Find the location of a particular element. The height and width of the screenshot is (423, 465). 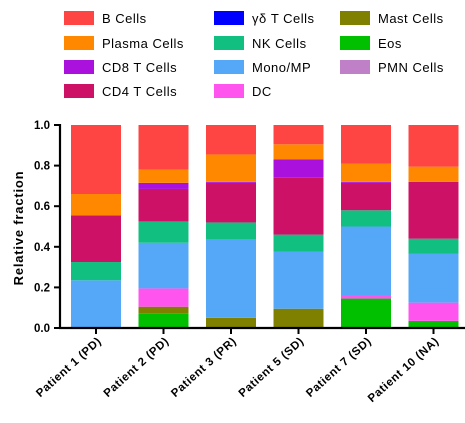

x-category-label: Patient 5 (SD) is located at coordinates (272, 367).